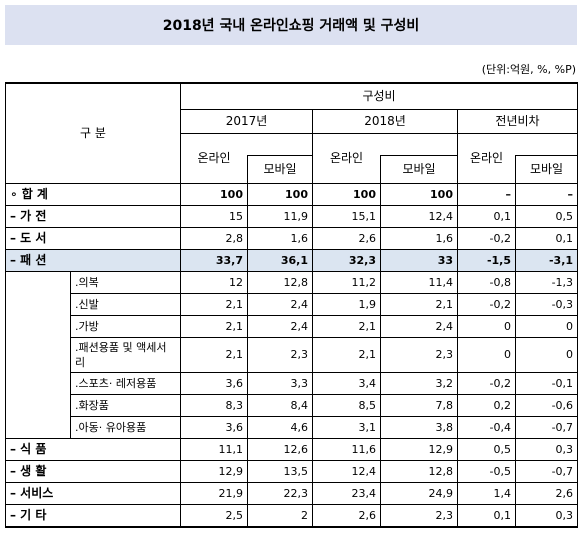 The width and height of the screenshot is (582, 543). What do you see at coordinates (38, 354) in the screenshot?
I see `indent-space` at bounding box center [38, 354].